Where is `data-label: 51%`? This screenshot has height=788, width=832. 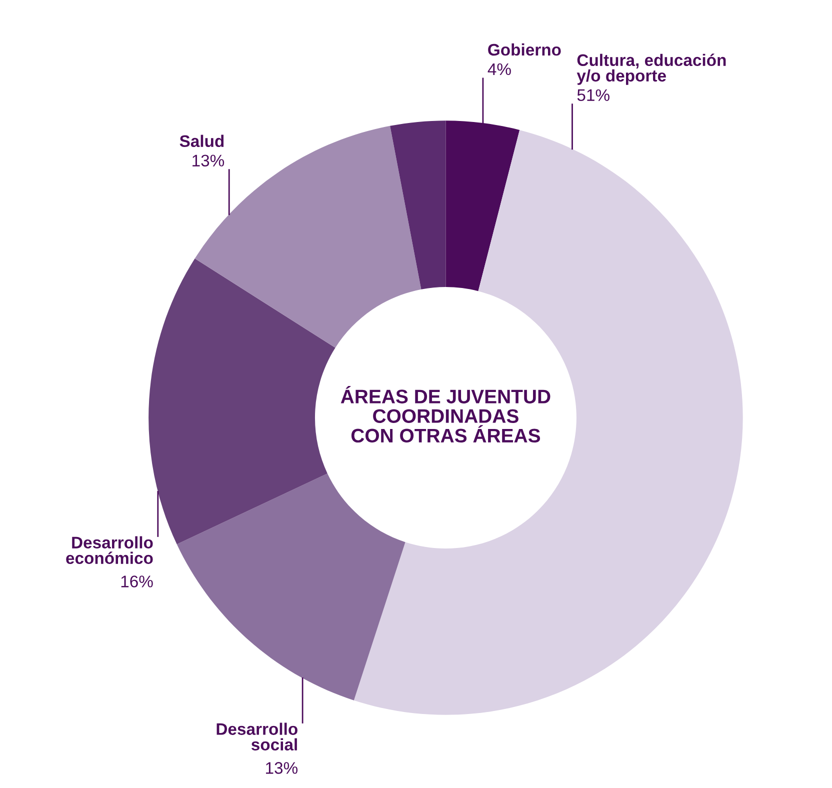
data-label: 51% is located at coordinates (593, 95).